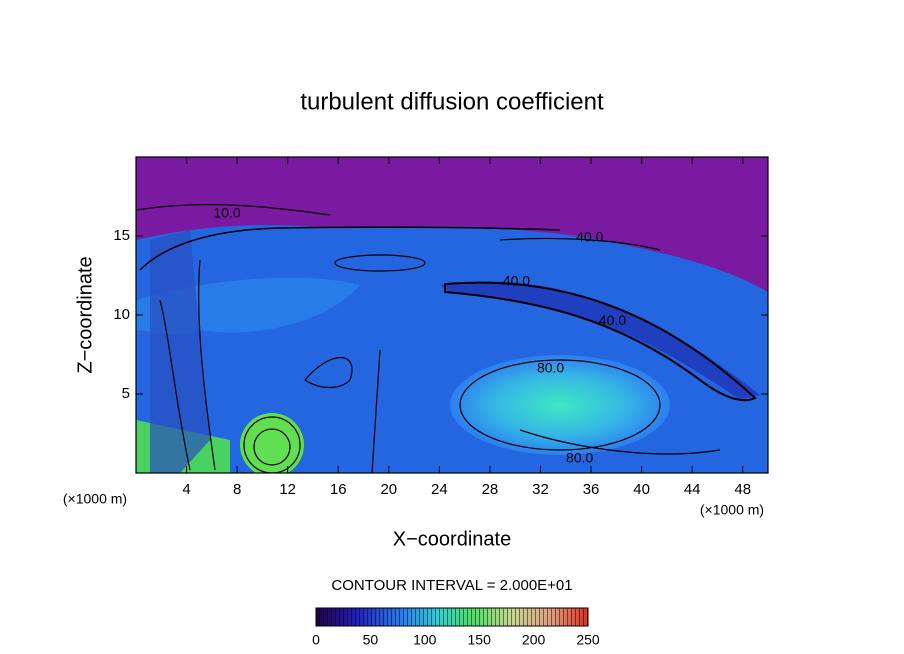 The height and width of the screenshot is (654, 904). I want to click on colorbar-frame, so click(452, 617).